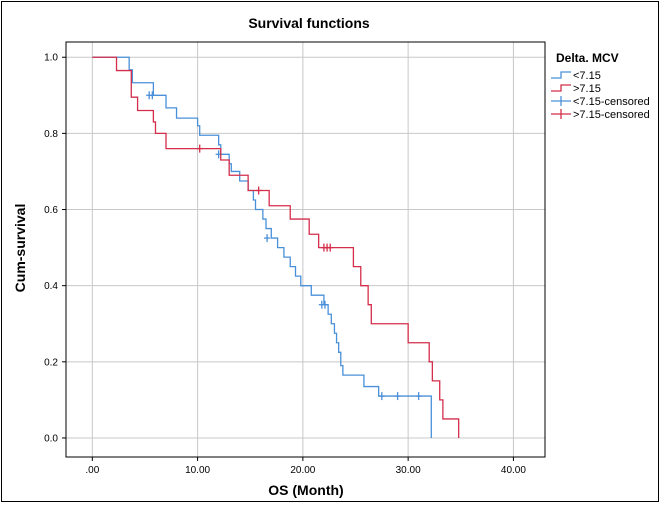 This screenshot has height=505, width=662. What do you see at coordinates (51, 286) in the screenshot?
I see `y-tick-label-2: 0.4` at bounding box center [51, 286].